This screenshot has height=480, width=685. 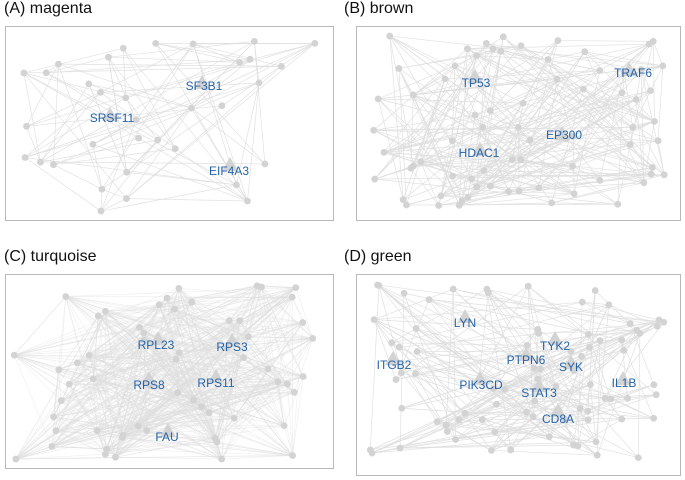 What do you see at coordinates (229, 171) in the screenshot?
I see `hub-label-eif4a3: EIF4A3` at bounding box center [229, 171].